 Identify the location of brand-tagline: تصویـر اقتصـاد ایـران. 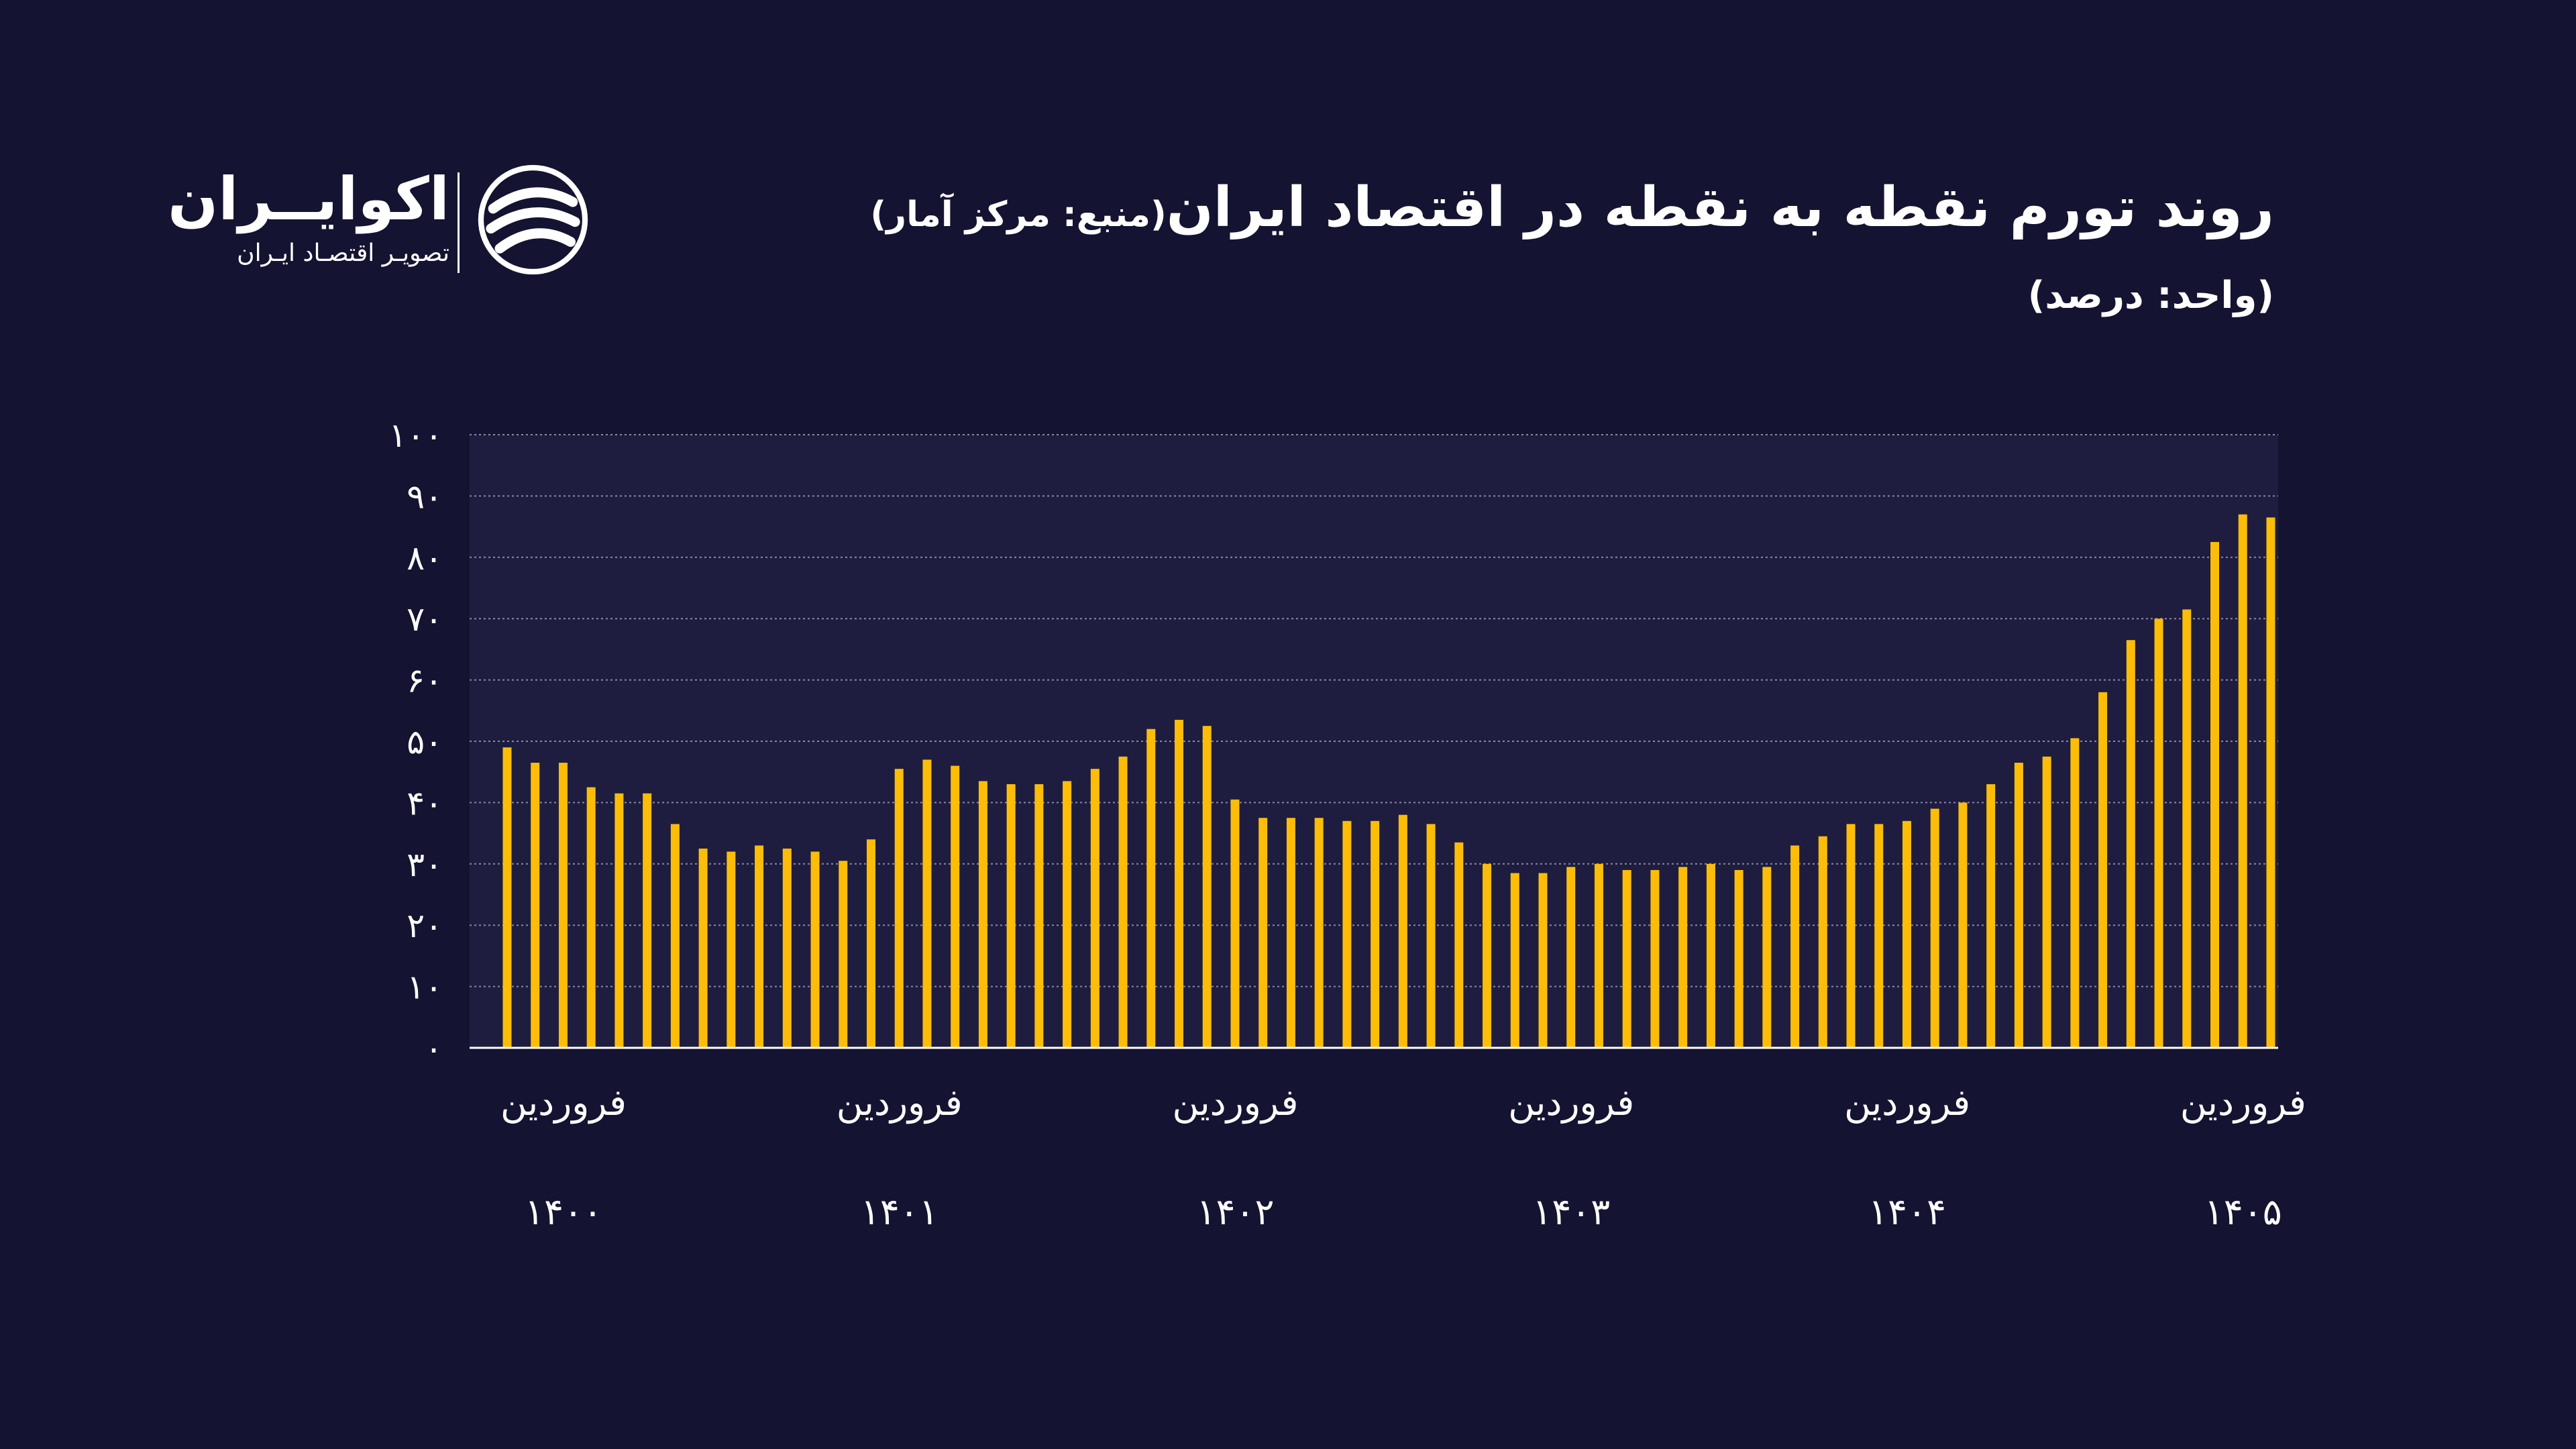
(343, 253).